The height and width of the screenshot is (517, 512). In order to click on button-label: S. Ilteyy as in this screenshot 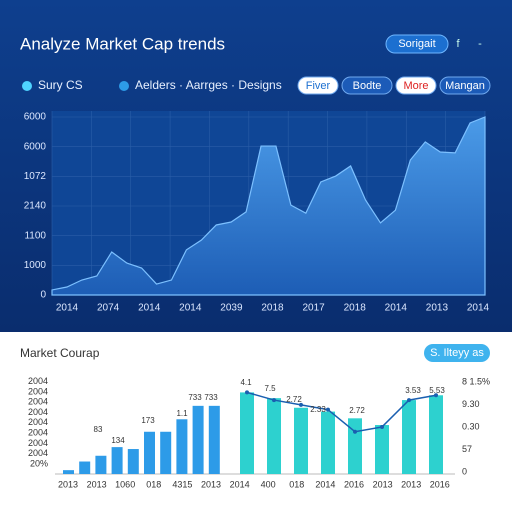, I will do `click(457, 353)`.